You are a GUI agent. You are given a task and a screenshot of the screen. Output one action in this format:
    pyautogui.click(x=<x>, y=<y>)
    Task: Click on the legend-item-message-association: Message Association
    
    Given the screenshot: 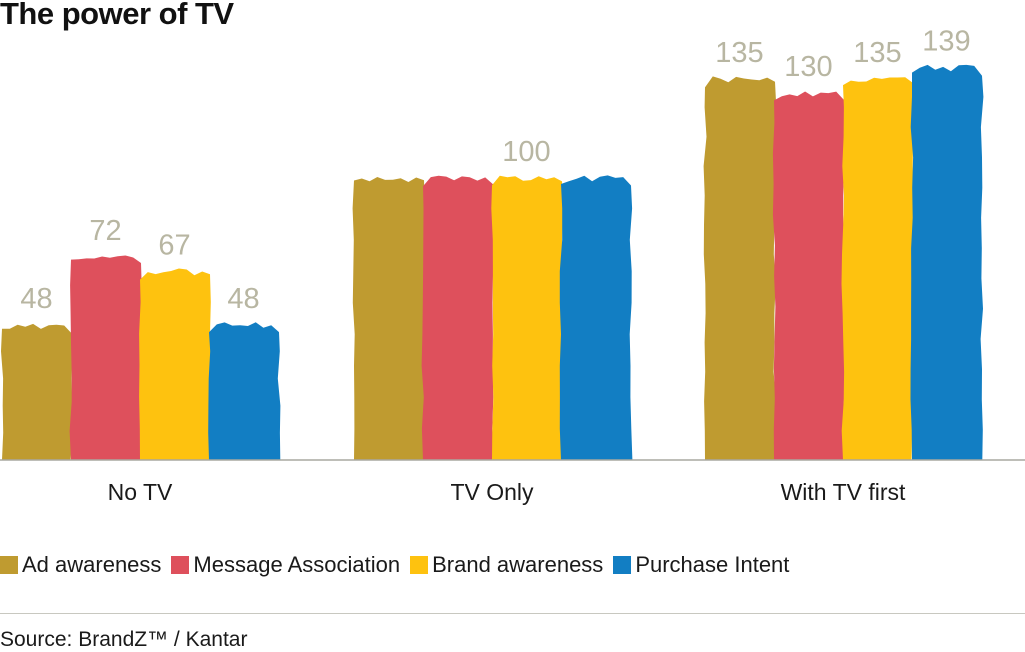 What is the action you would take?
    pyautogui.click(x=285, y=565)
    